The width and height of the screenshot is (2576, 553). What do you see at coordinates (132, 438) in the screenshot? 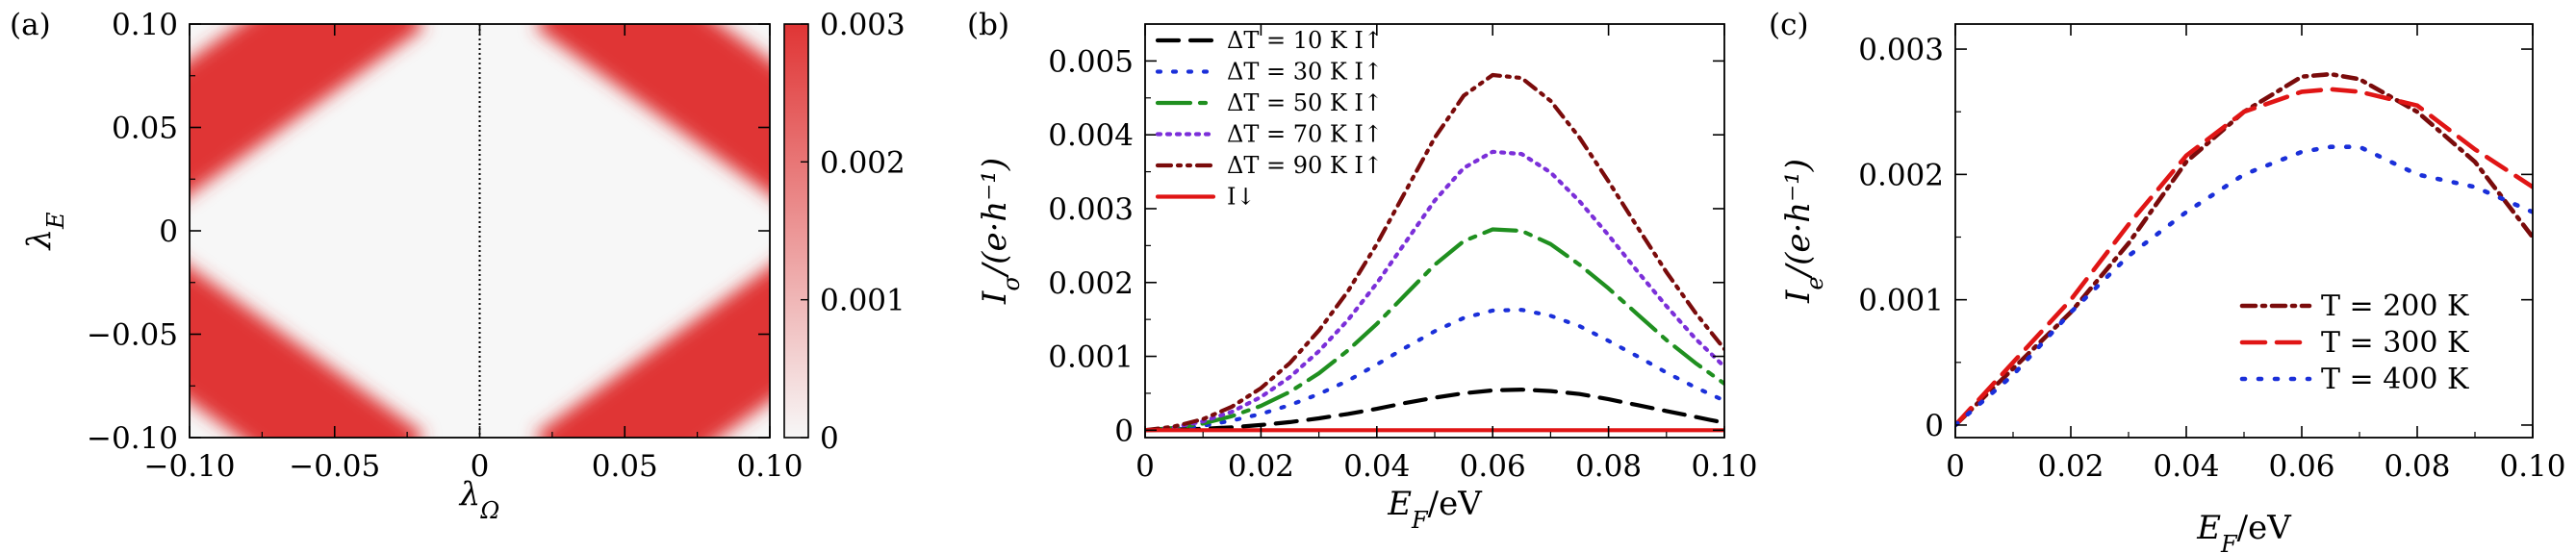
I see `y-tick-label: −0.10` at bounding box center [132, 438].